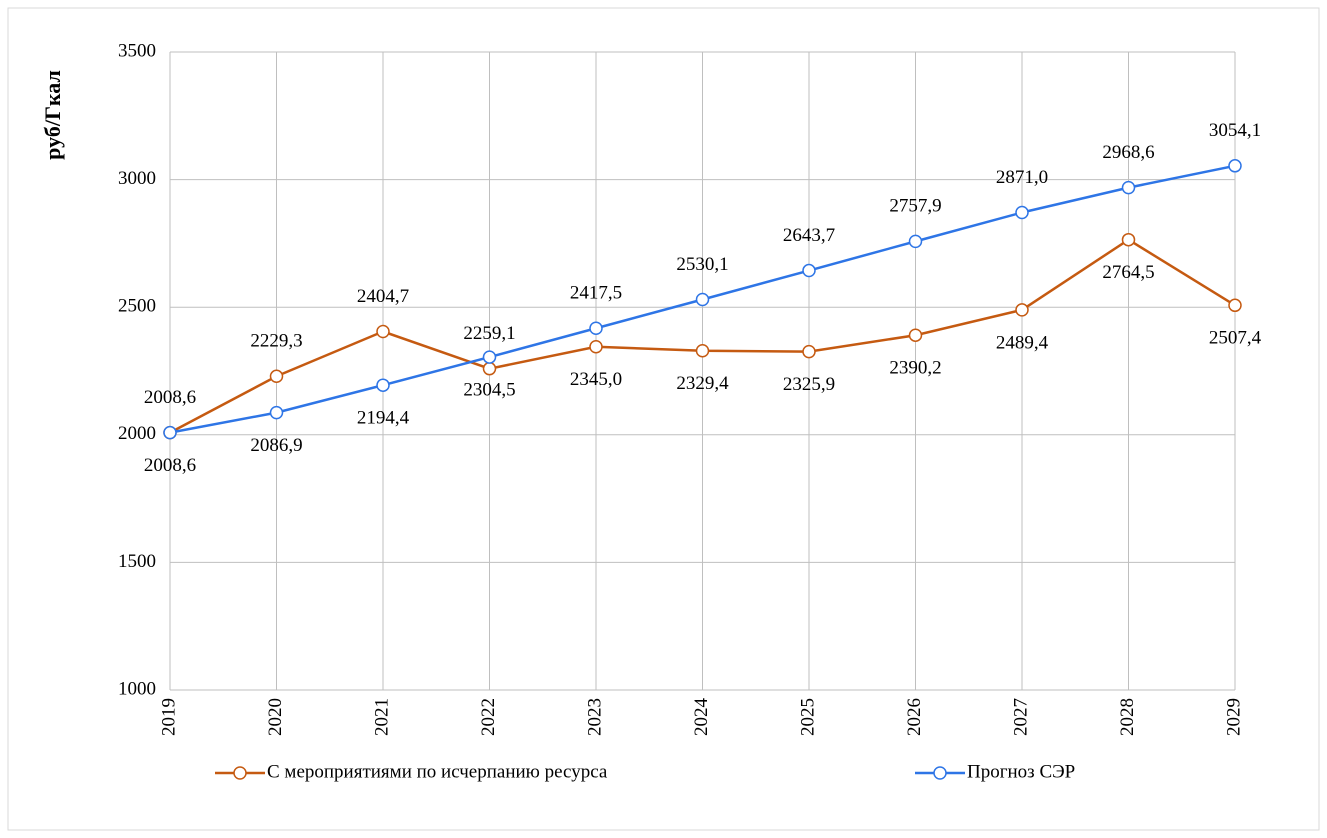 Image resolution: width=1327 pixels, height=838 pixels. Describe the element at coordinates (488, 717) in the screenshot. I see `x-tick-label: 2022` at that location.